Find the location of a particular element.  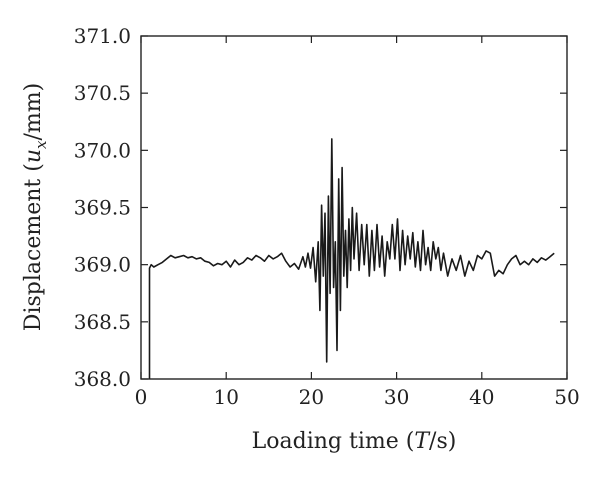

x-tick-label: 0 is located at coordinates (141, 397).